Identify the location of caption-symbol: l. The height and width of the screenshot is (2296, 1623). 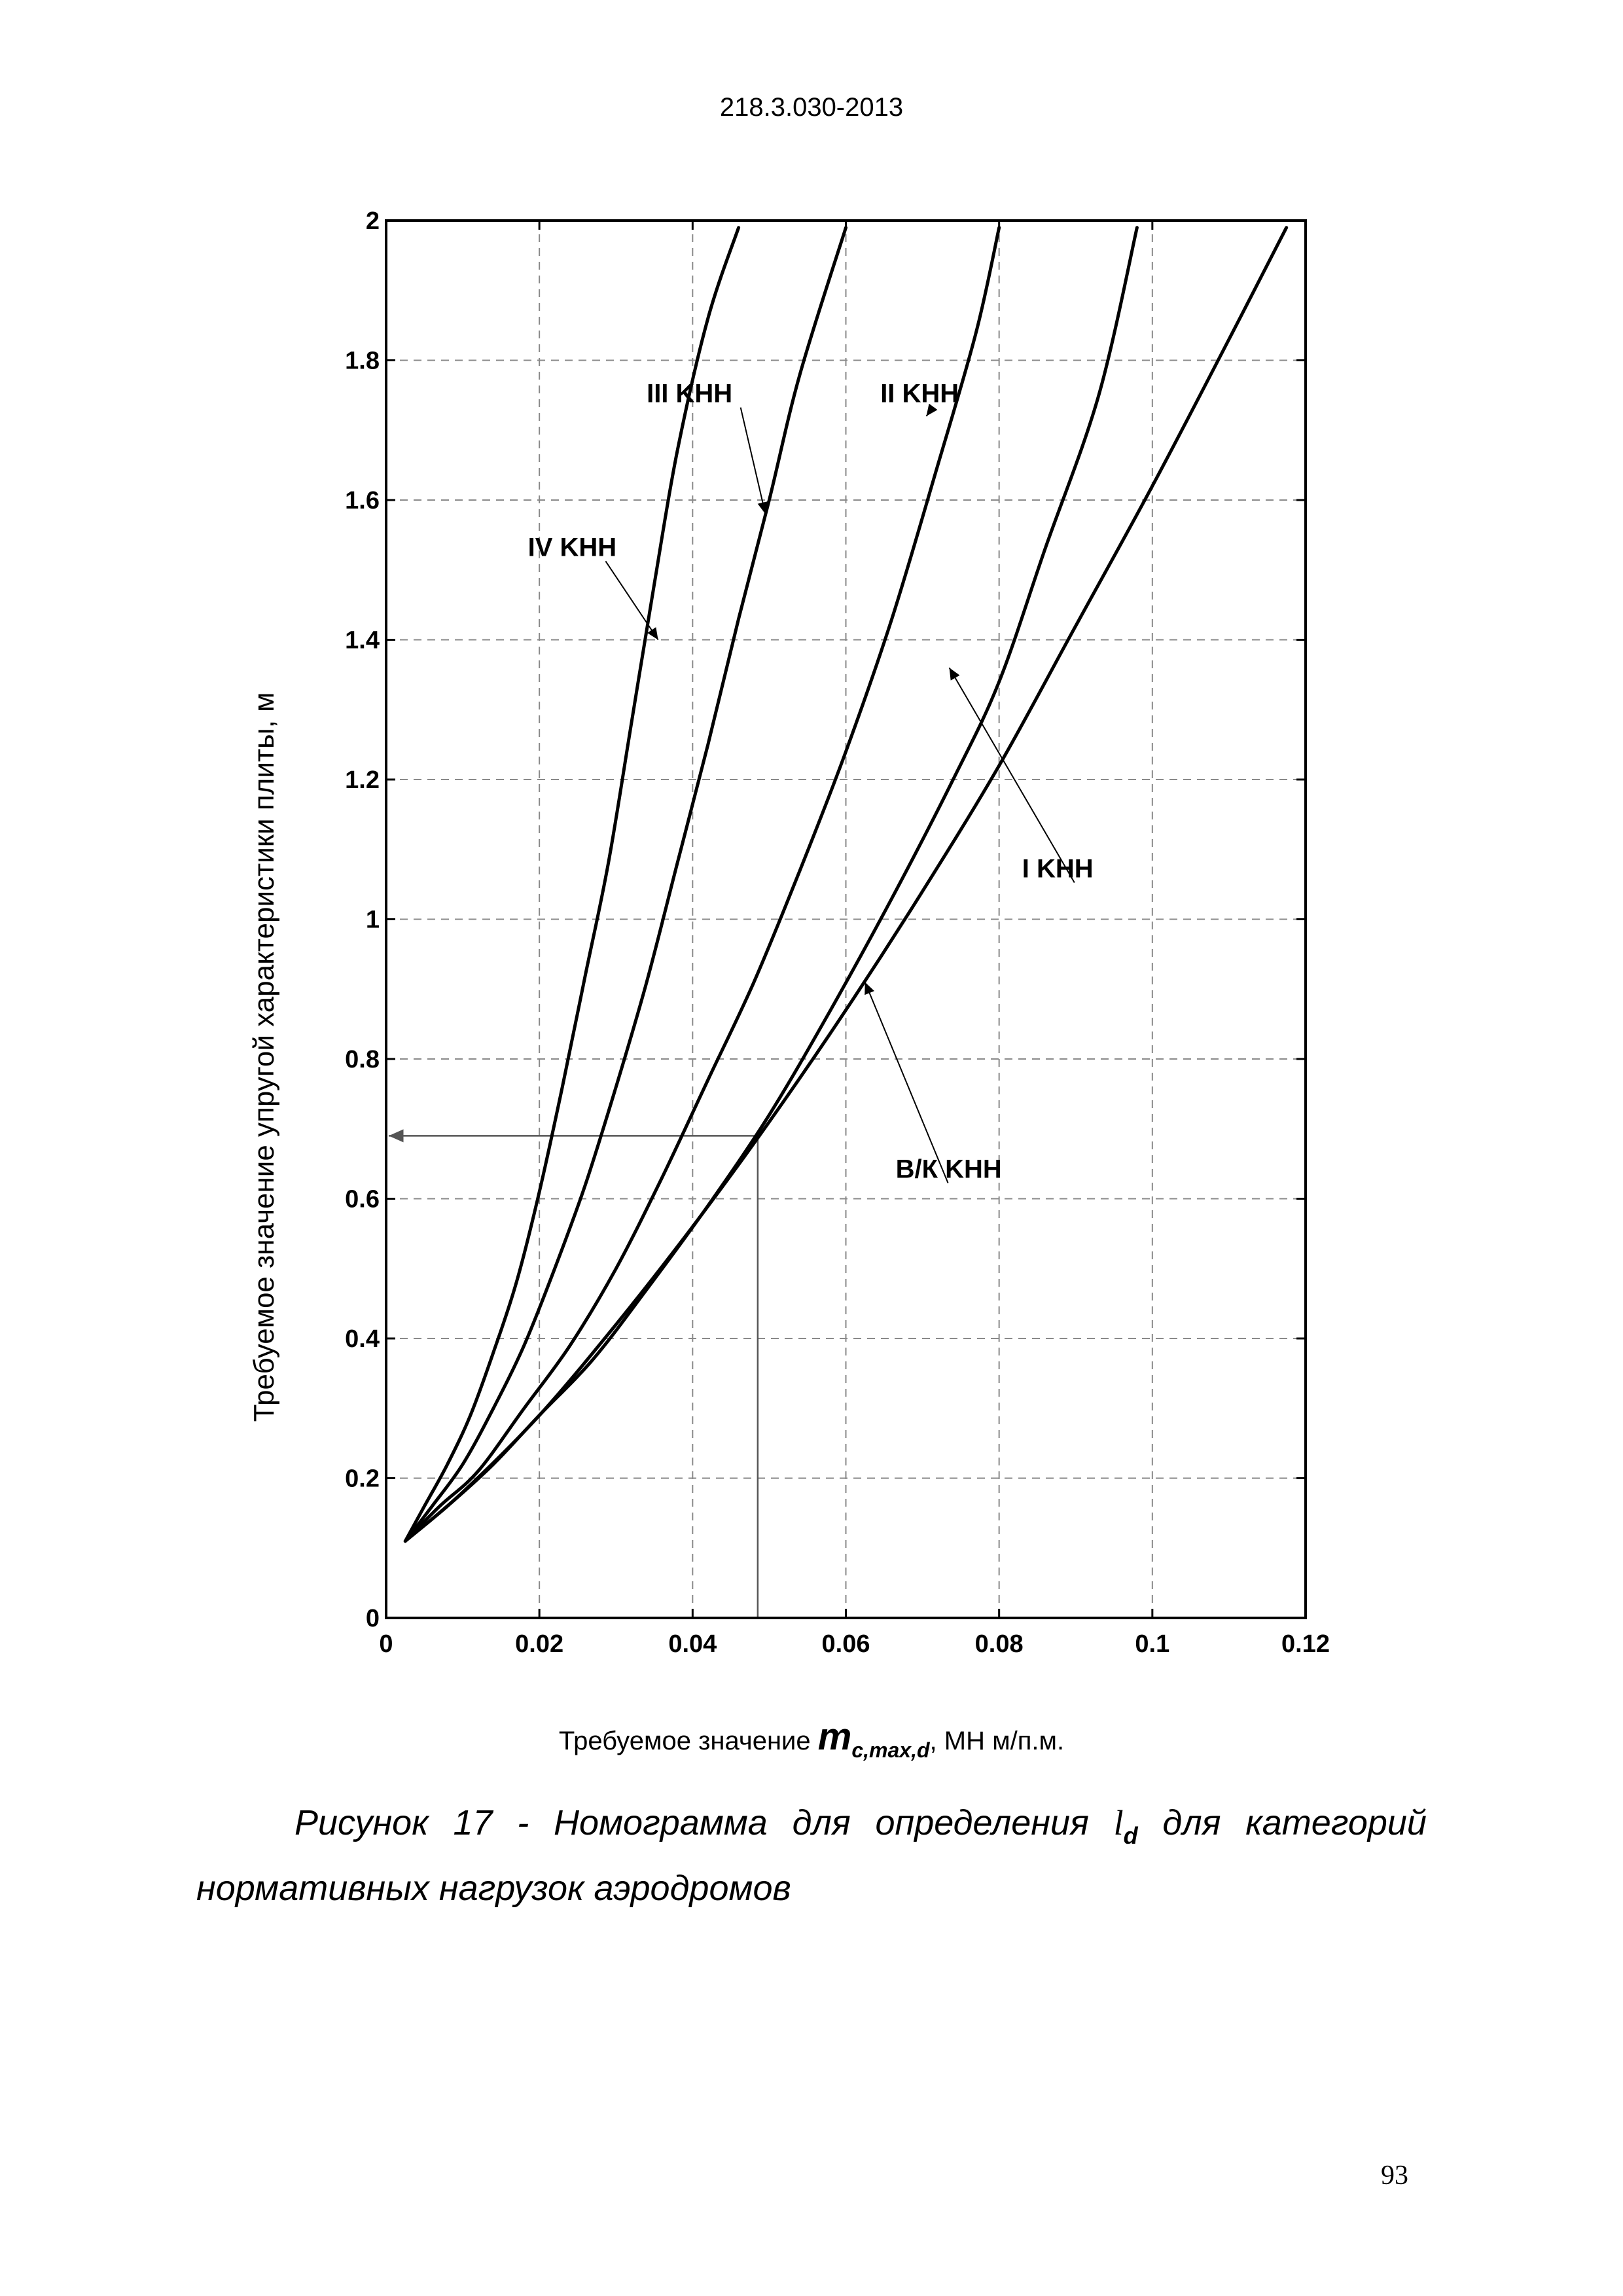
(1118, 1822).